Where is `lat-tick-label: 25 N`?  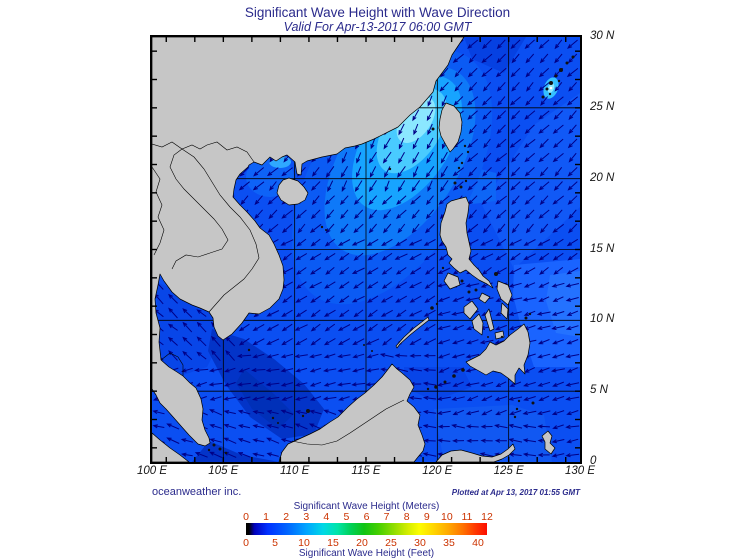 lat-tick-label: 25 N is located at coordinates (602, 106).